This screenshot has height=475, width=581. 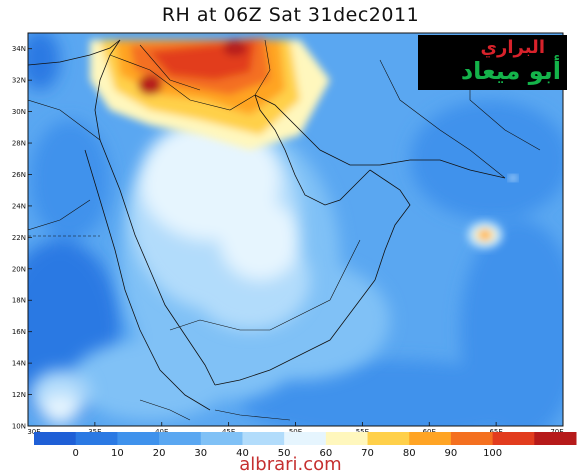 What do you see at coordinates (76, 453) in the screenshot?
I see `colorbar-label: 0` at bounding box center [76, 453].